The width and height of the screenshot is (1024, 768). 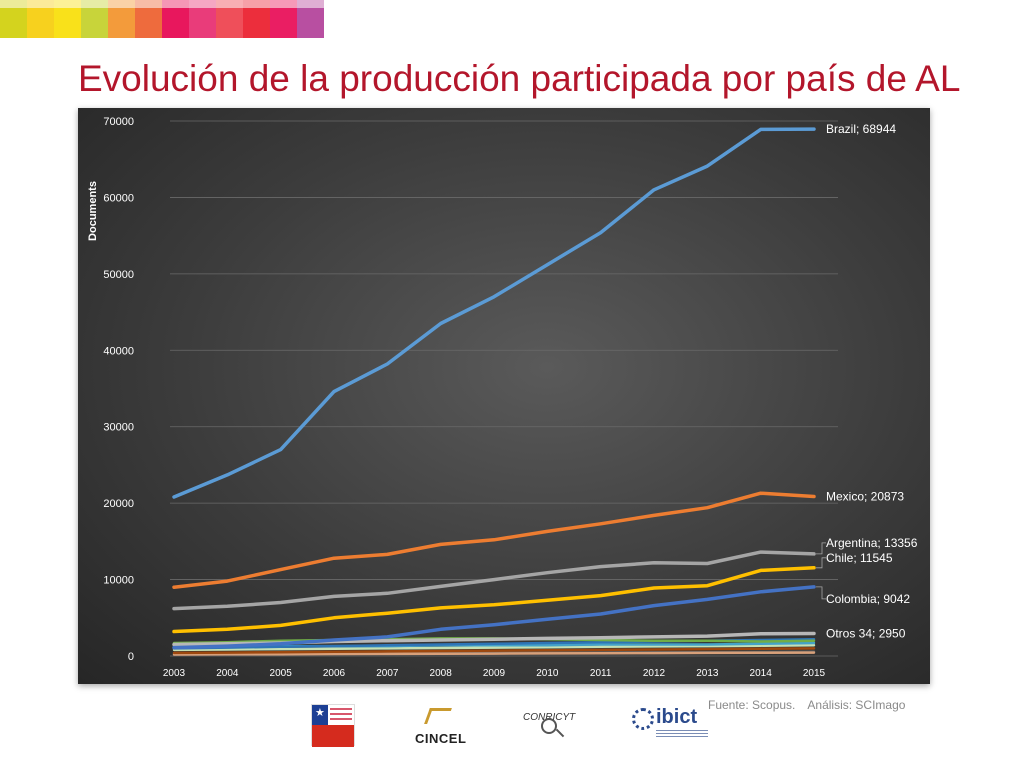 What do you see at coordinates (814, 673) in the screenshot?
I see `x-tick-label: 2015` at bounding box center [814, 673].